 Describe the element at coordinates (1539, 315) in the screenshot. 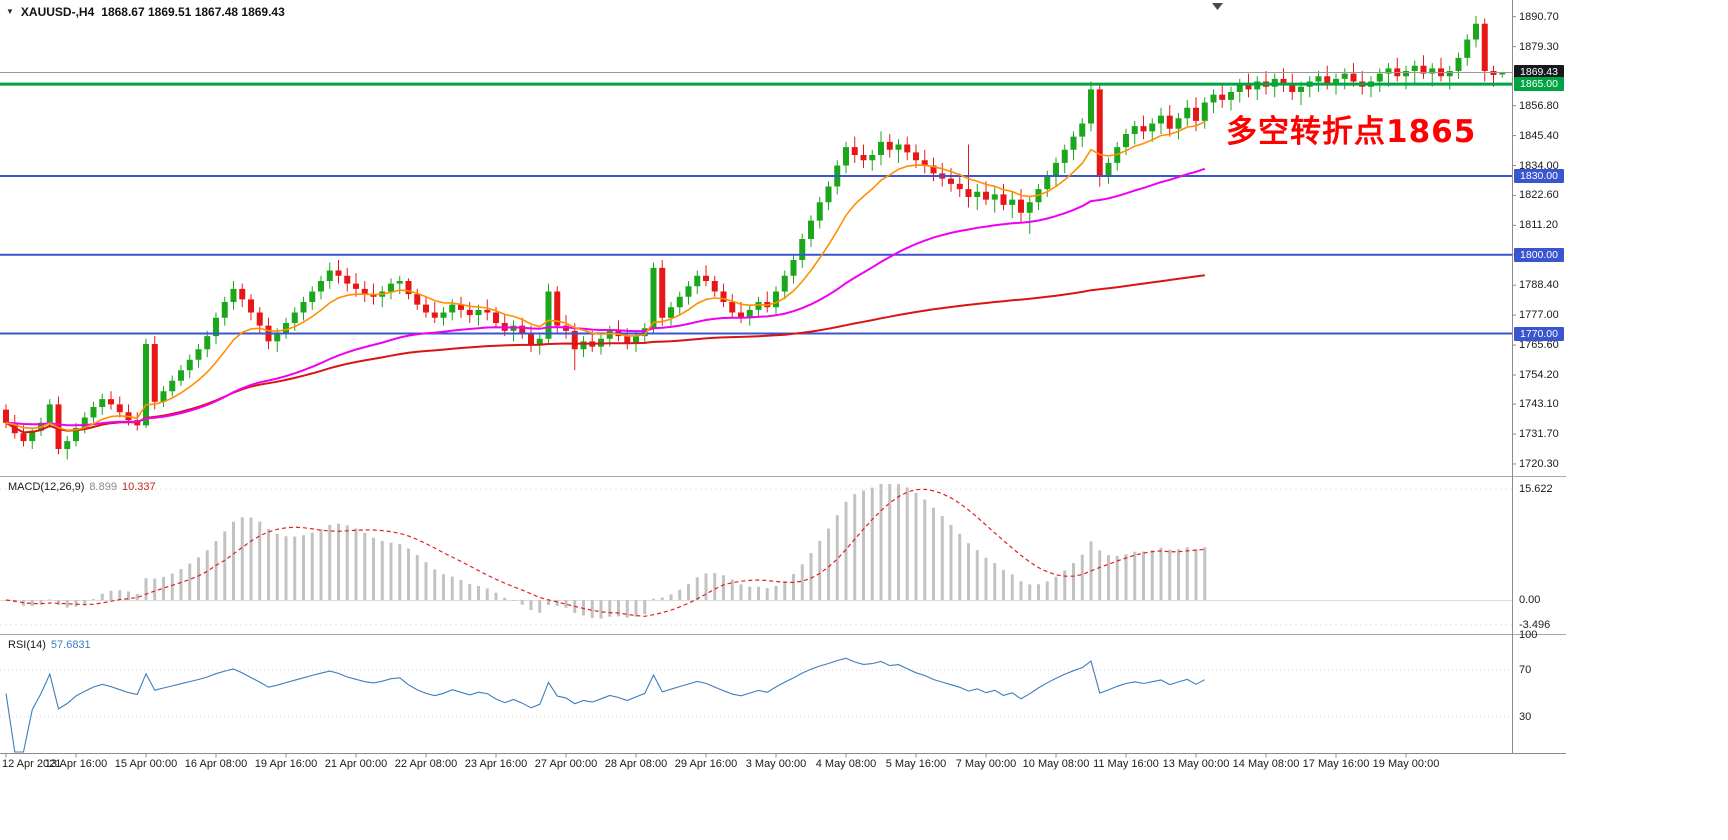

I see `price-tick-label: 1777.00` at that location.